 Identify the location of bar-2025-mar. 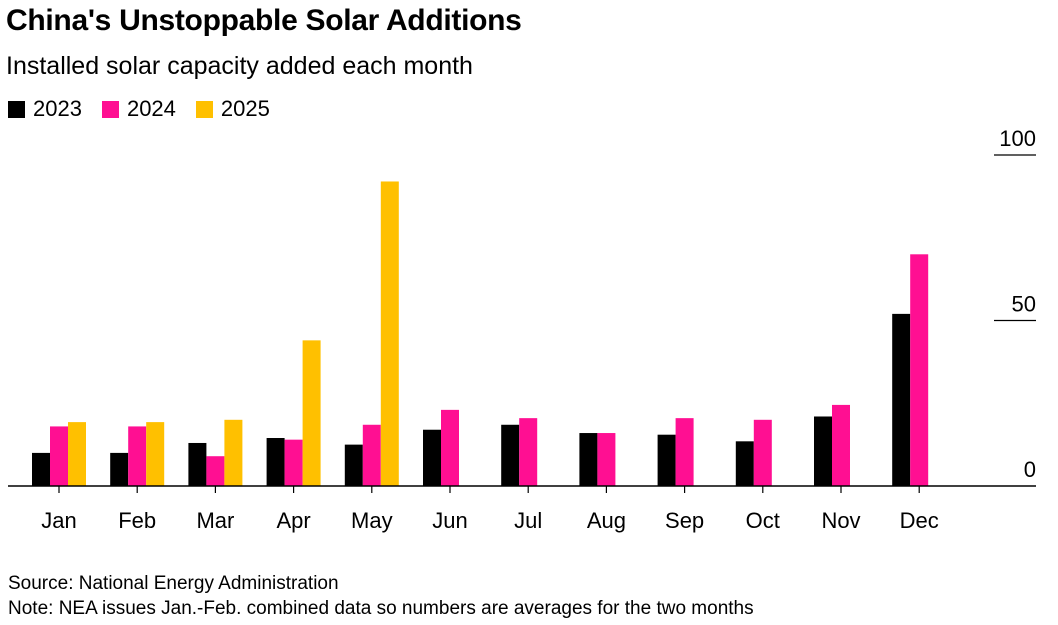
(233, 452).